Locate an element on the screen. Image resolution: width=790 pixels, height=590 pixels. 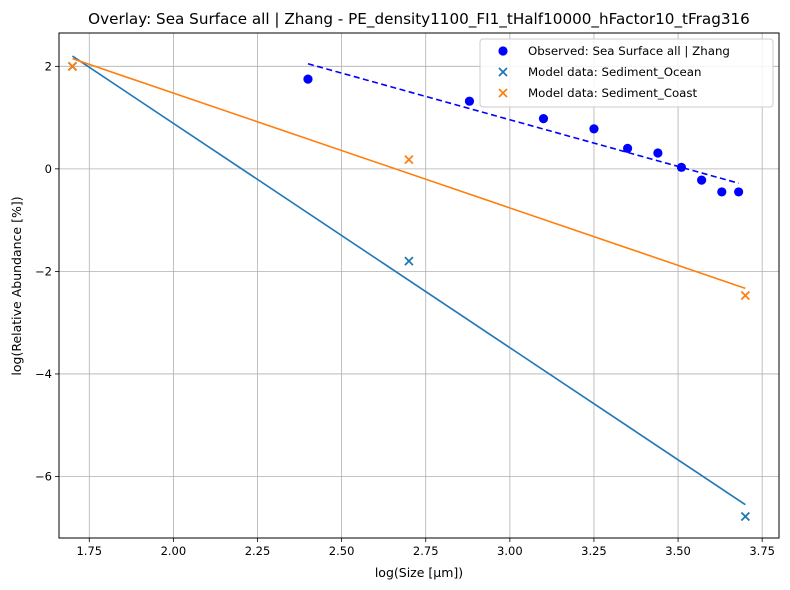
y-tick-label: 2 is located at coordinates (48, 66).